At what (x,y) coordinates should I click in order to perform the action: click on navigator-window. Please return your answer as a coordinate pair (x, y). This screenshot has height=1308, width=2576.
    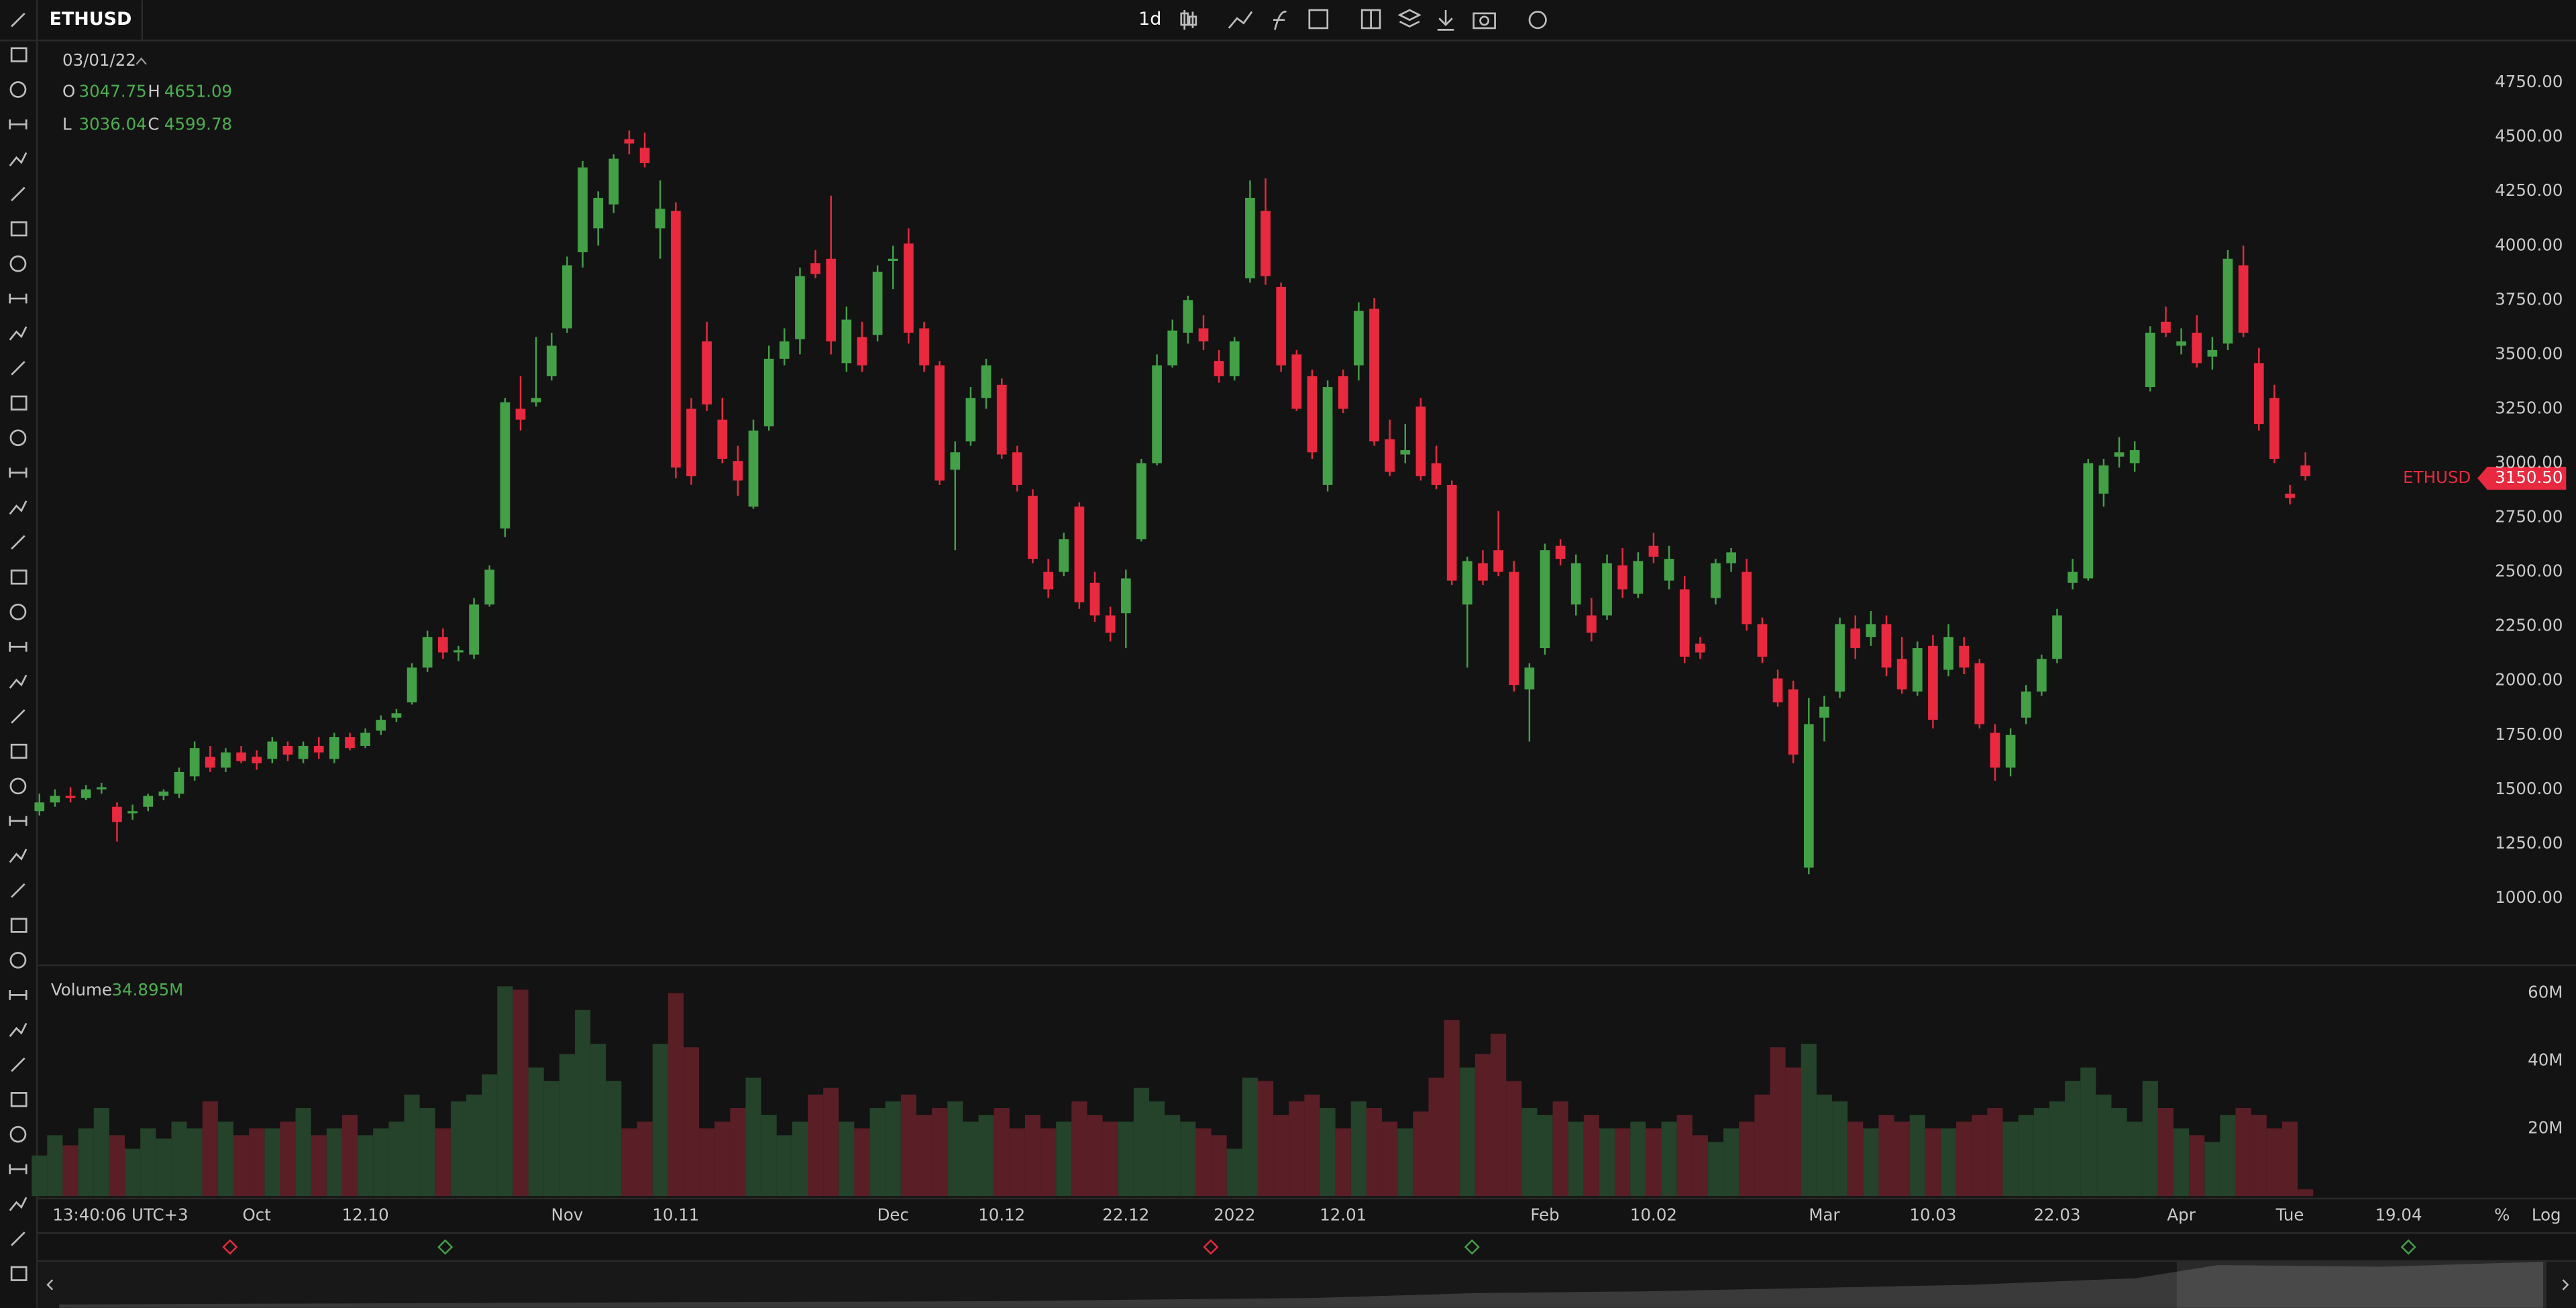
    Looking at the image, I should click on (2361, 1285).